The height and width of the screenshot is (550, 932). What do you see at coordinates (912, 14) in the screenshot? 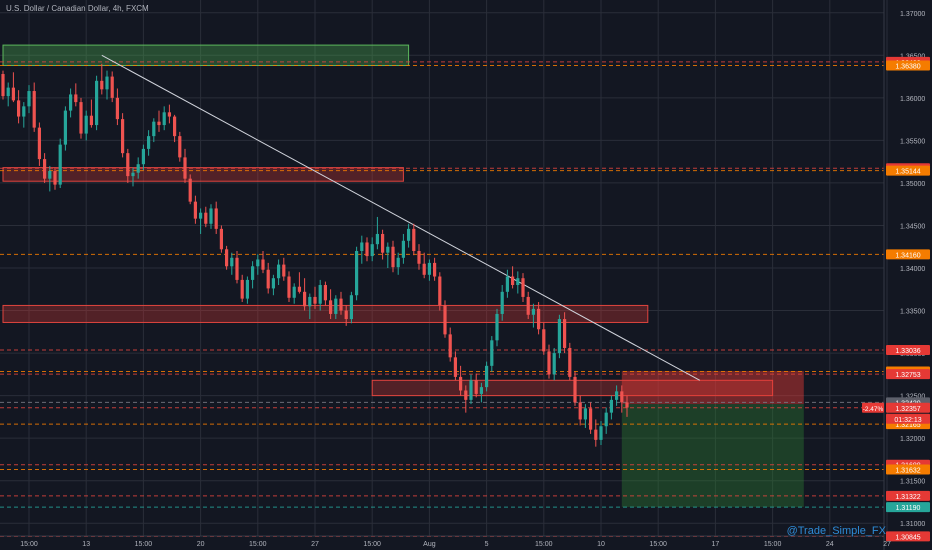
I see `price-tick-label: 1.37000` at bounding box center [912, 14].